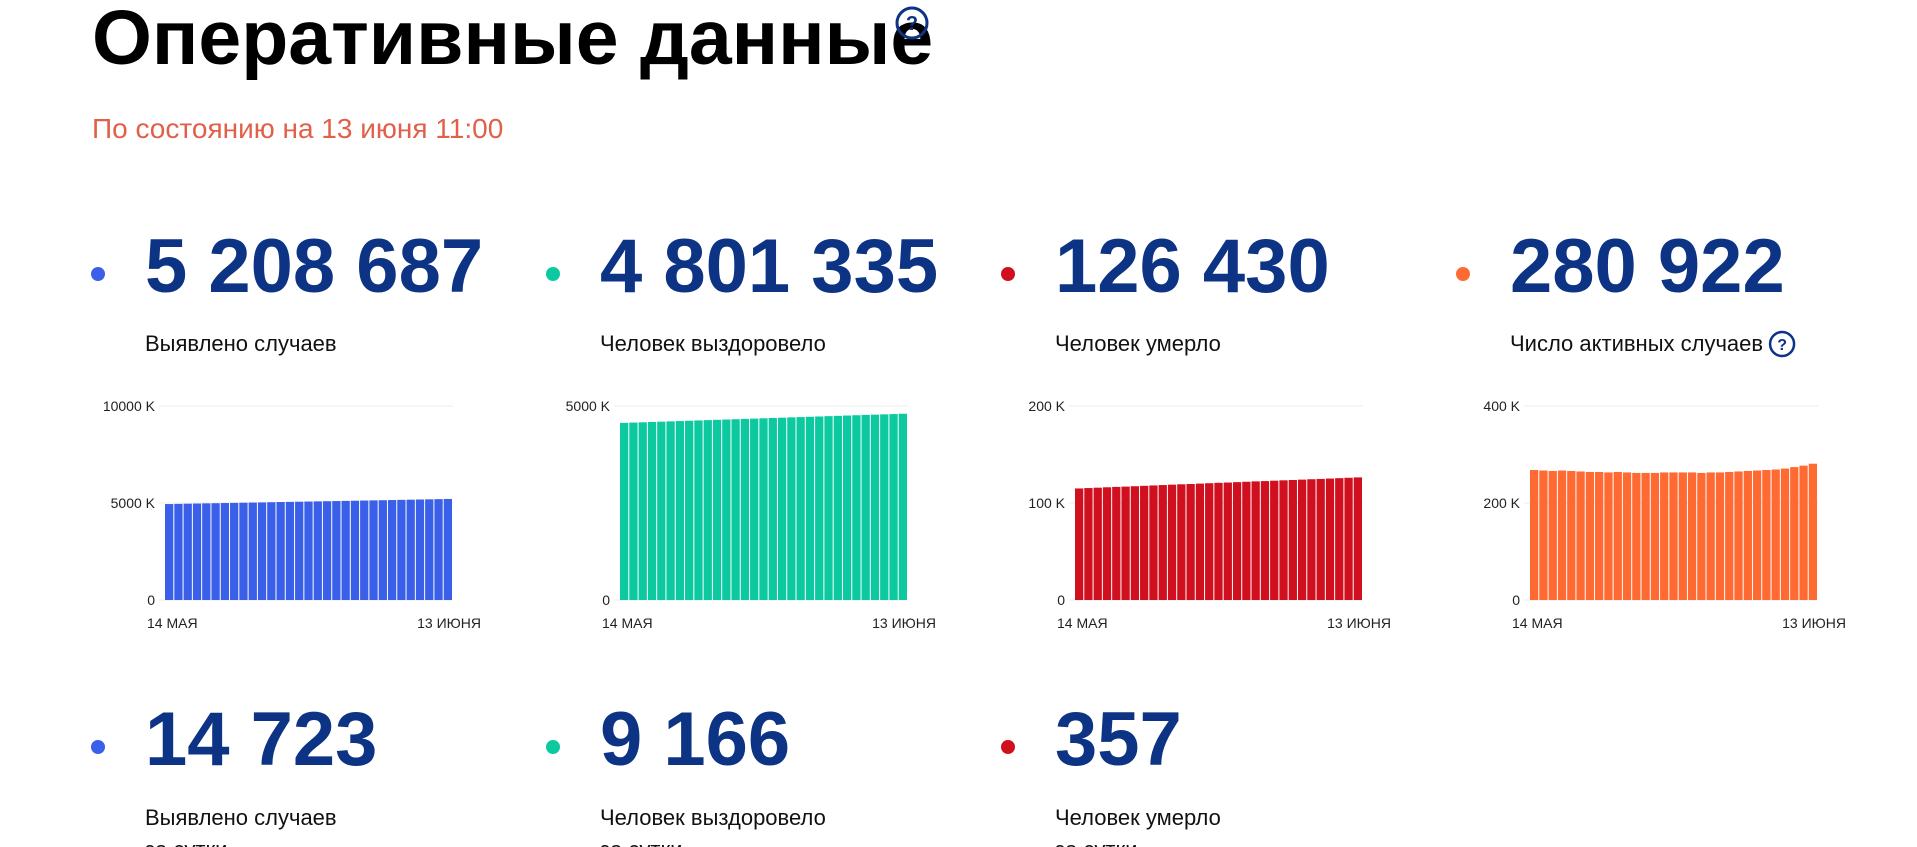 Image resolution: width=1917 pixels, height=847 pixels. Describe the element at coordinates (1501, 503) in the screenshot. I see `y-tick-label: 200 K` at that location.